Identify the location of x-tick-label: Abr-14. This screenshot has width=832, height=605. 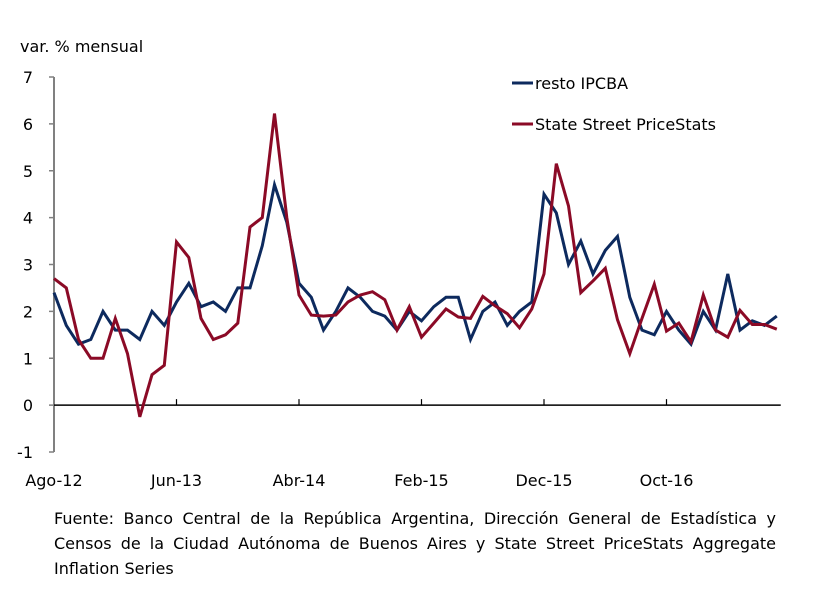
(299, 480).